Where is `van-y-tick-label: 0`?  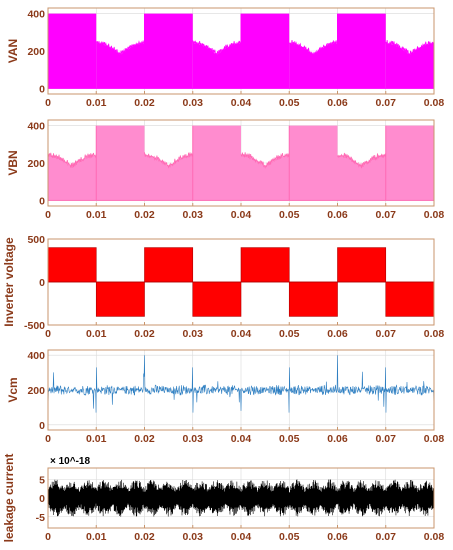
van-y-tick-label: 0 is located at coordinates (42, 89).